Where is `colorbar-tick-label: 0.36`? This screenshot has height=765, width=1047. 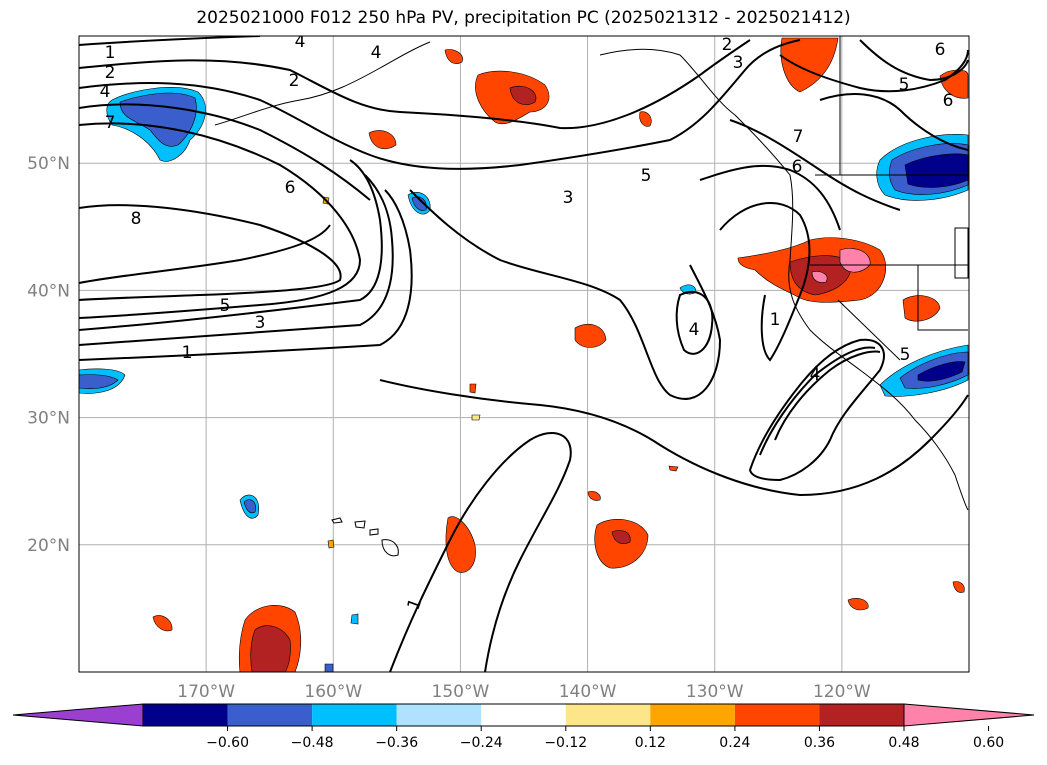 colorbar-tick-label: 0.36 is located at coordinates (819, 743).